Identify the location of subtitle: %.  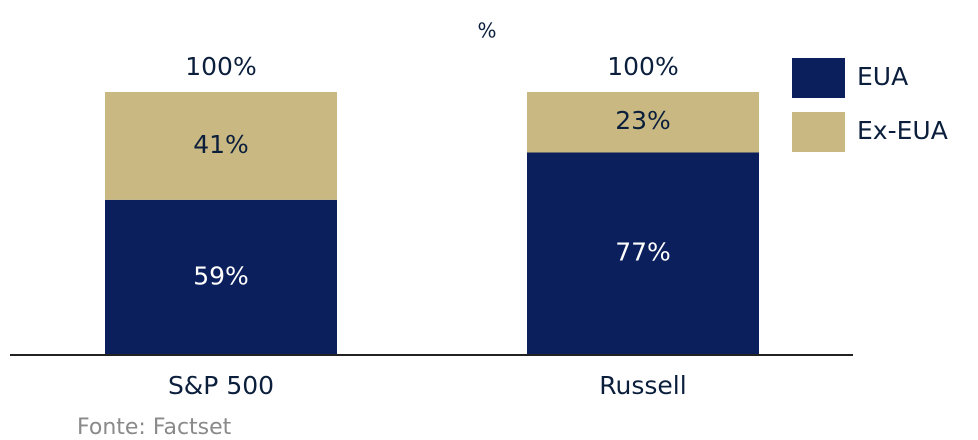
(486, 31).